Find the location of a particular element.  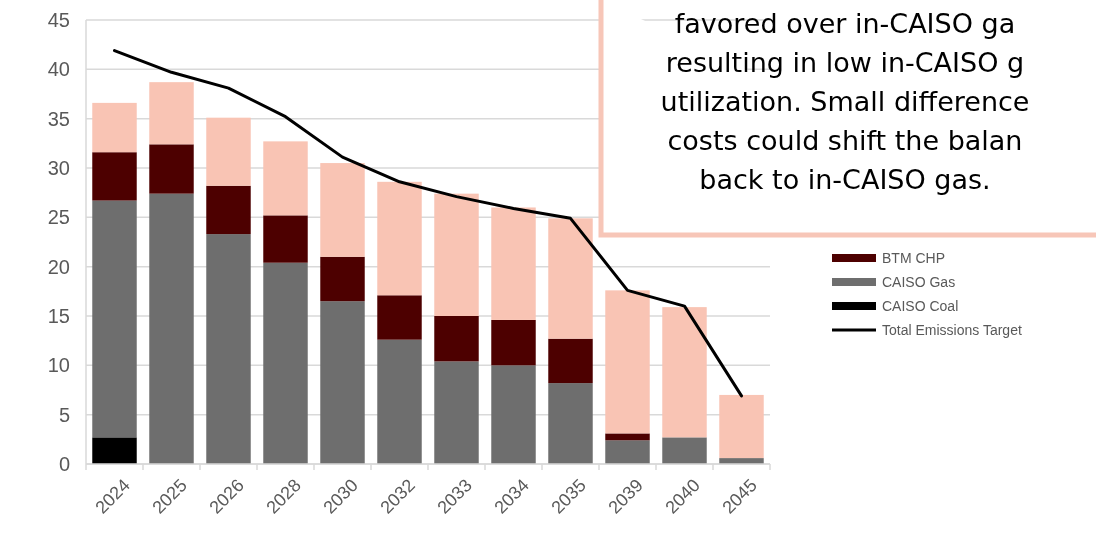

y-tick-label: 40 is located at coordinates (58, 69).